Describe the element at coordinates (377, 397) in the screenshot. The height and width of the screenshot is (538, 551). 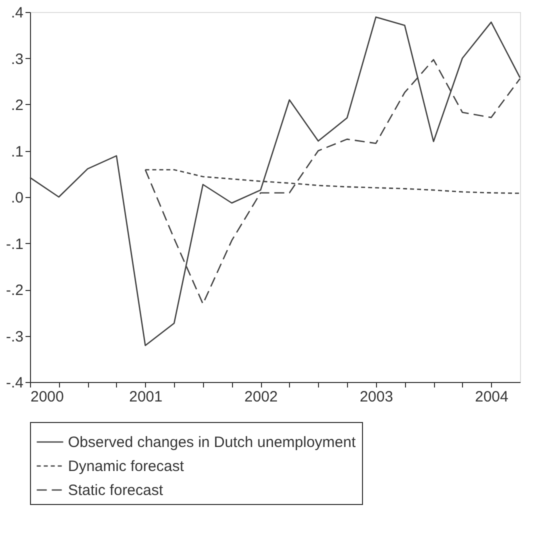
I see `x-tick-label: 2003` at that location.